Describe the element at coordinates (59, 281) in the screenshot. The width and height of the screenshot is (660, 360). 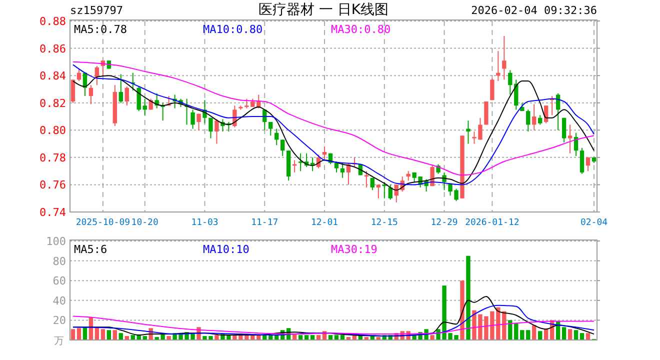
I see `y-tick-label: 60` at that location.